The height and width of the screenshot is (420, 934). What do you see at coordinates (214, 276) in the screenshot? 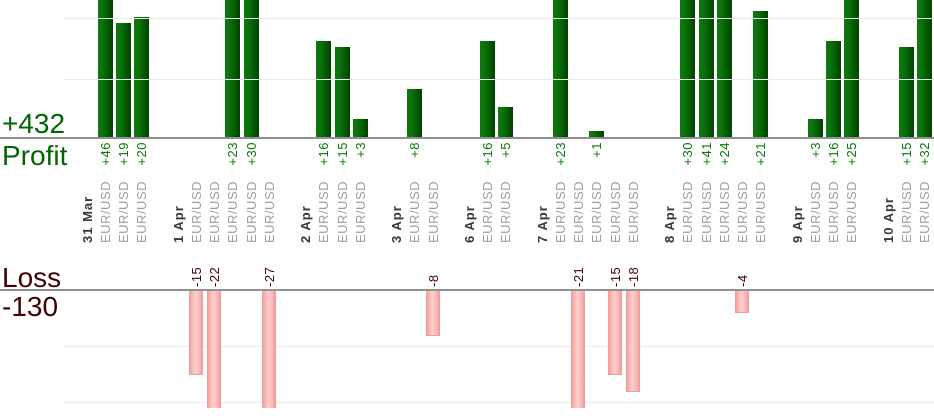
I see `loss-value-label: -22` at bounding box center [214, 276].